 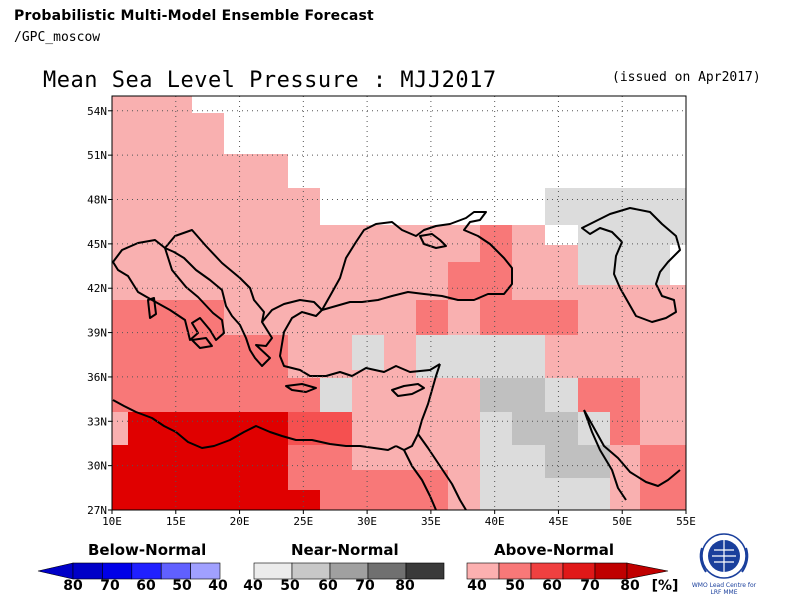 What do you see at coordinates (290, 586) in the screenshot?
I see `legend-near-label: 50` at bounding box center [290, 586].